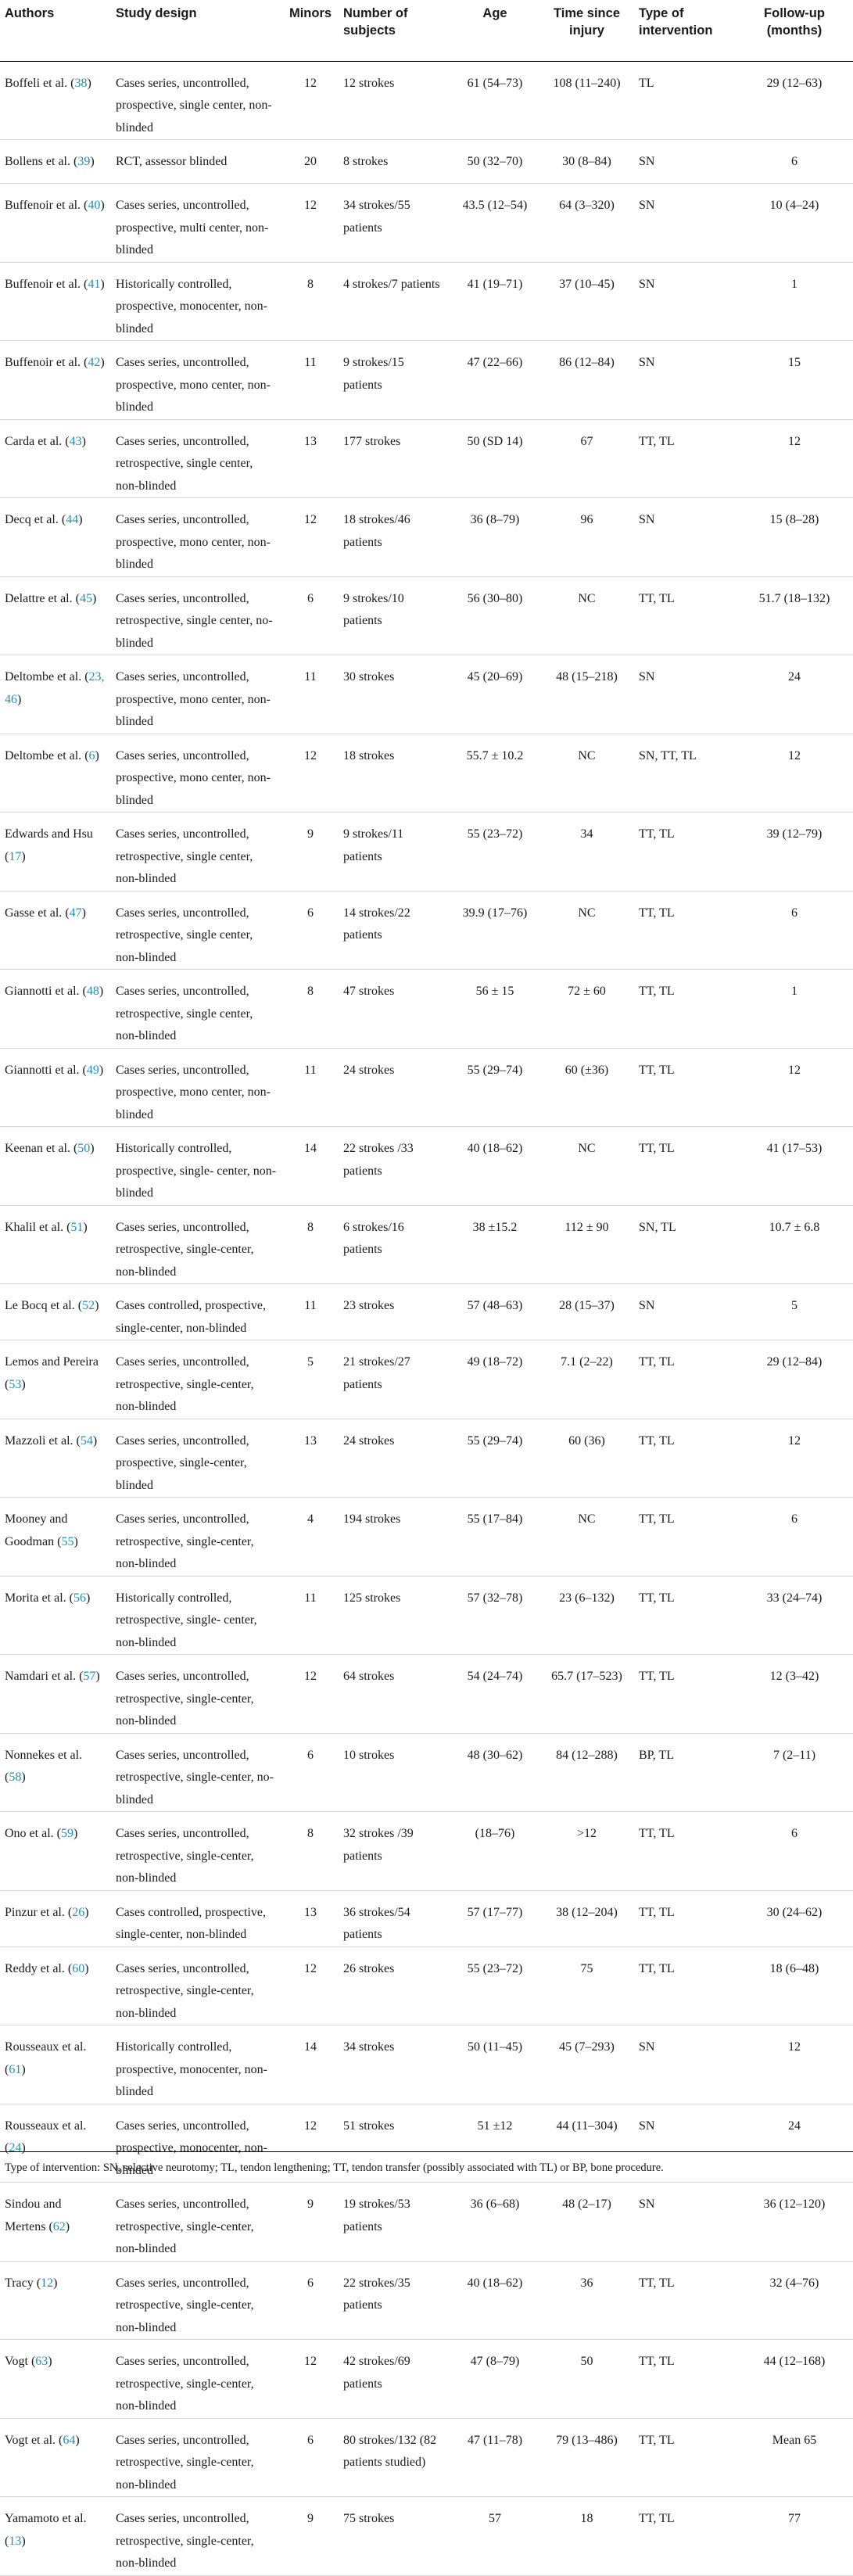  Describe the element at coordinates (311, 161) in the screenshot. I see `cell-minors: 20` at that location.